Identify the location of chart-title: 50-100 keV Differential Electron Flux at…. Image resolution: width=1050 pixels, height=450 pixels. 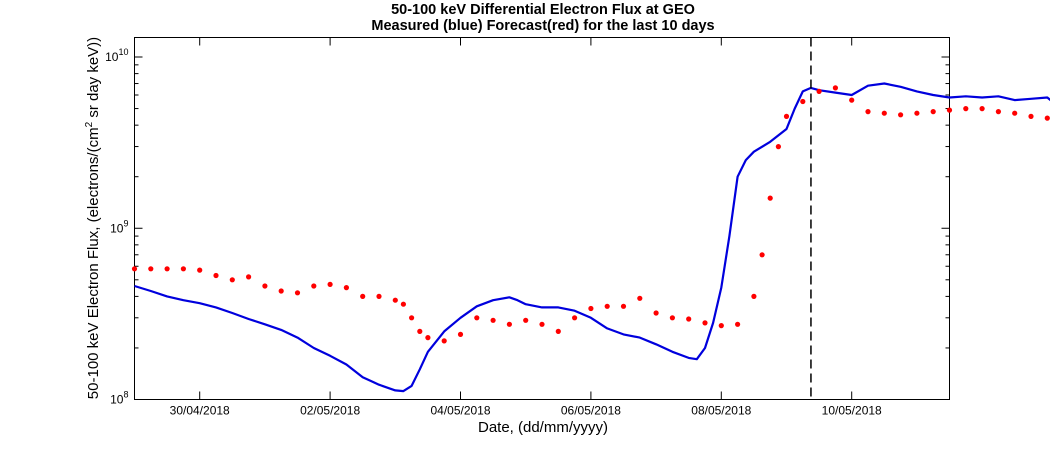
(543, 10).